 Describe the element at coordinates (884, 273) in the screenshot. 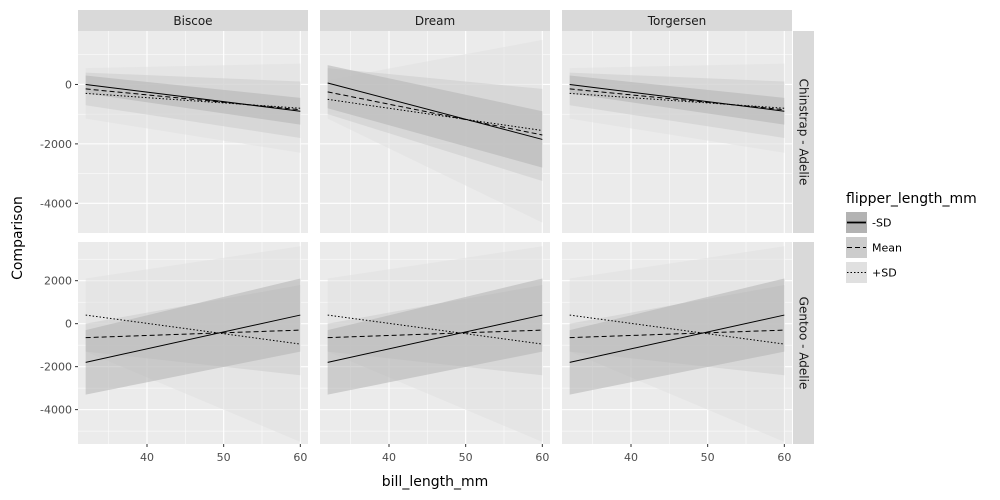

I see `legend-label: +SD` at that location.